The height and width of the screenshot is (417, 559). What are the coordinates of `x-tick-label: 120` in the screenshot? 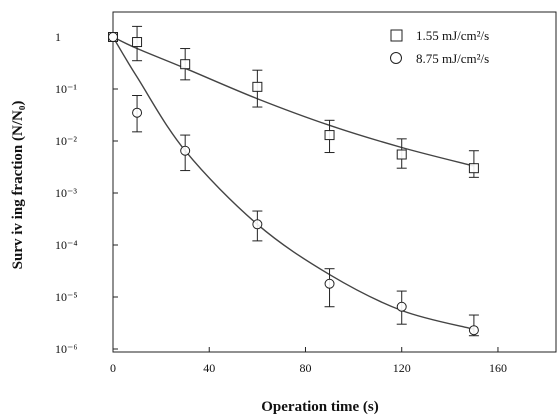 It's located at (402, 368).